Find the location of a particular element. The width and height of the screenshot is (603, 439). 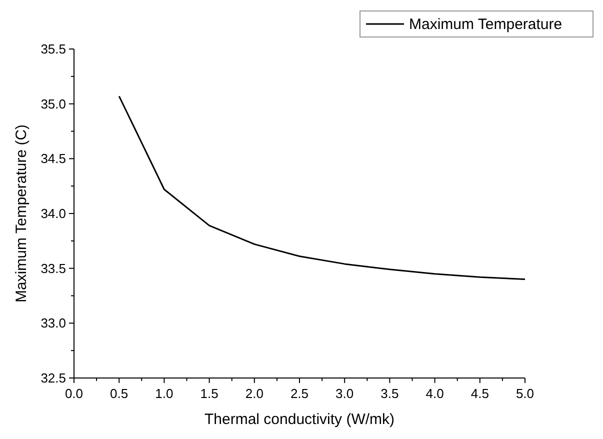

y-tick-label: 32.5 is located at coordinates (53, 378).